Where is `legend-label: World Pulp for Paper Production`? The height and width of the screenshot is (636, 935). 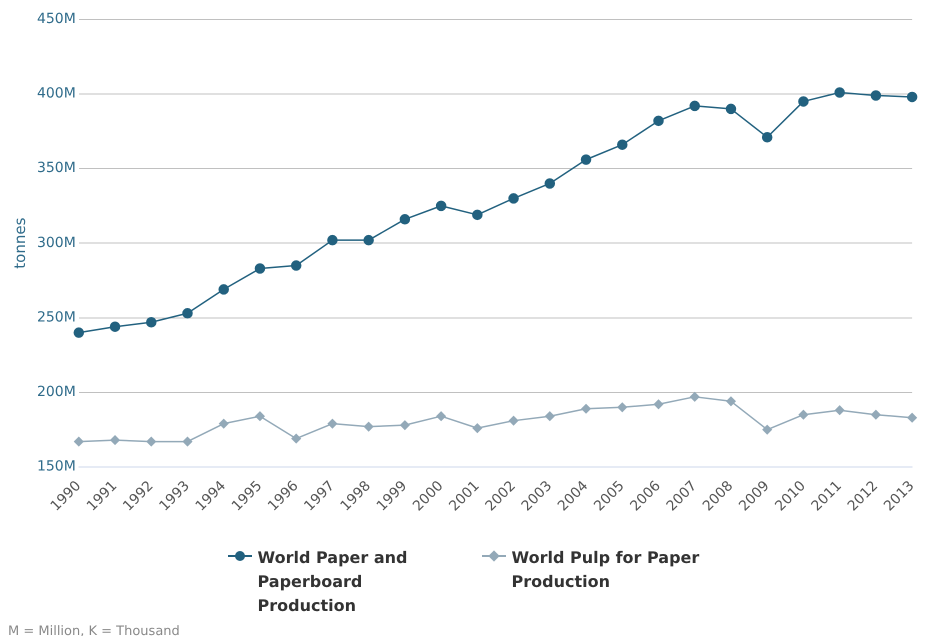 legend-label: World Pulp for Paper Production is located at coordinates (606, 570).